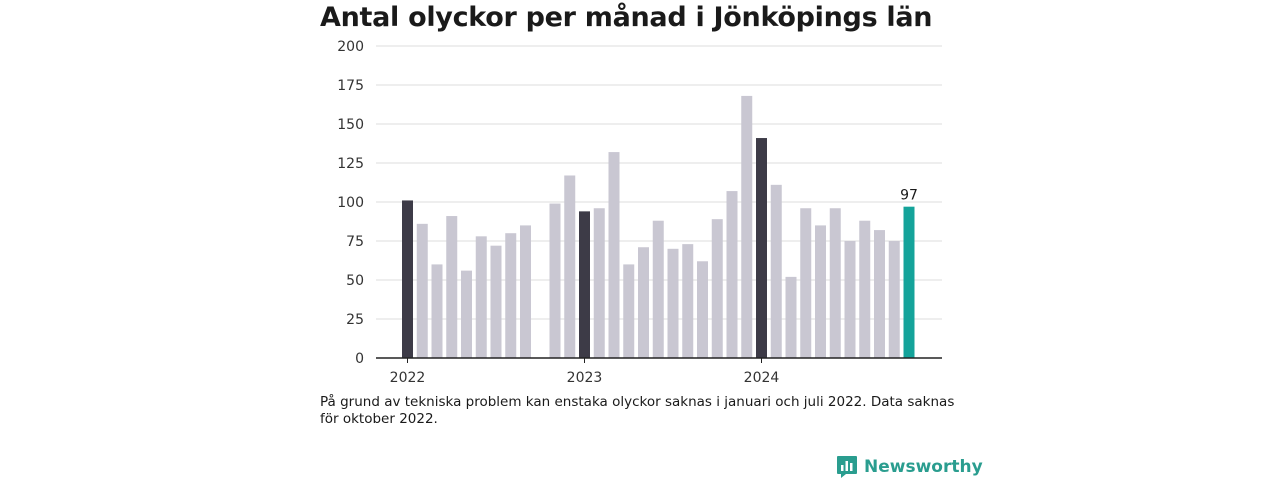  I want to click on y-tick-label: 125, so click(350, 164).